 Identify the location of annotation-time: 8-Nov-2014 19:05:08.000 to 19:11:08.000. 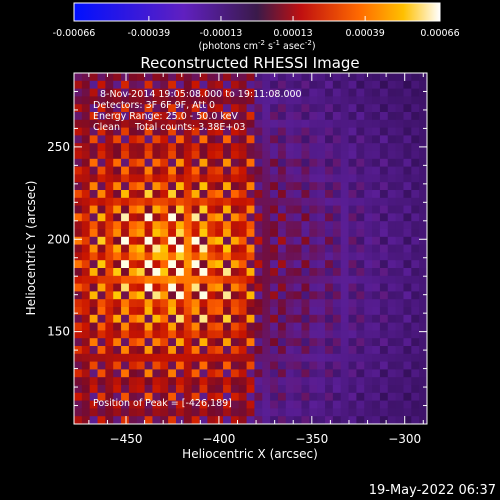
(201, 94).